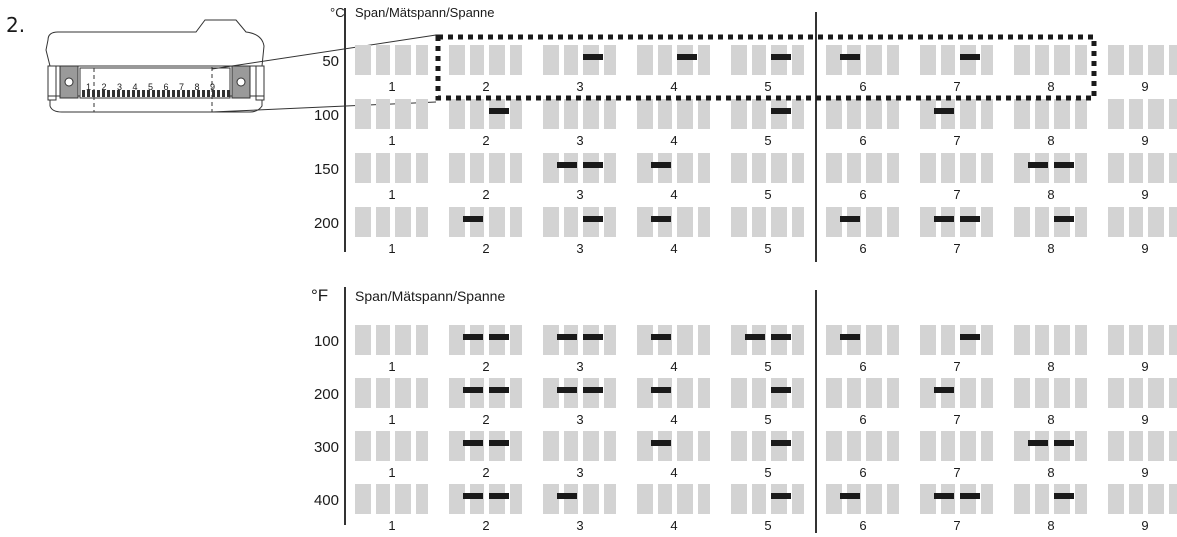 This screenshot has width=1177, height=537. I want to click on switch-number: 1, so click(391, 419).